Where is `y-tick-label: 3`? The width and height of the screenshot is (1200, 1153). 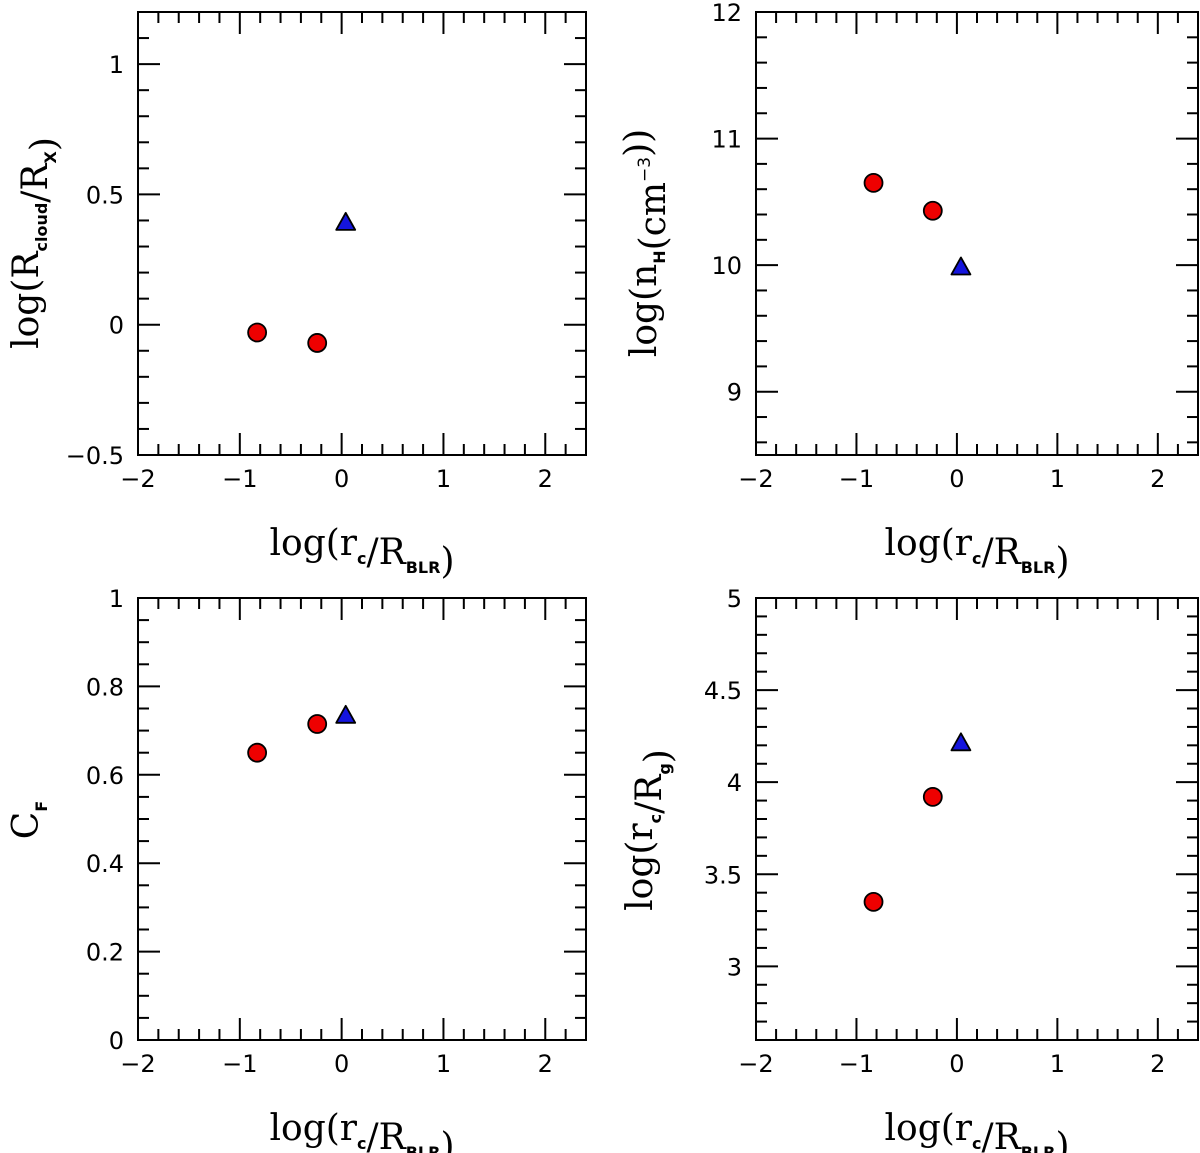 y-tick-label: 3 is located at coordinates (734, 967).